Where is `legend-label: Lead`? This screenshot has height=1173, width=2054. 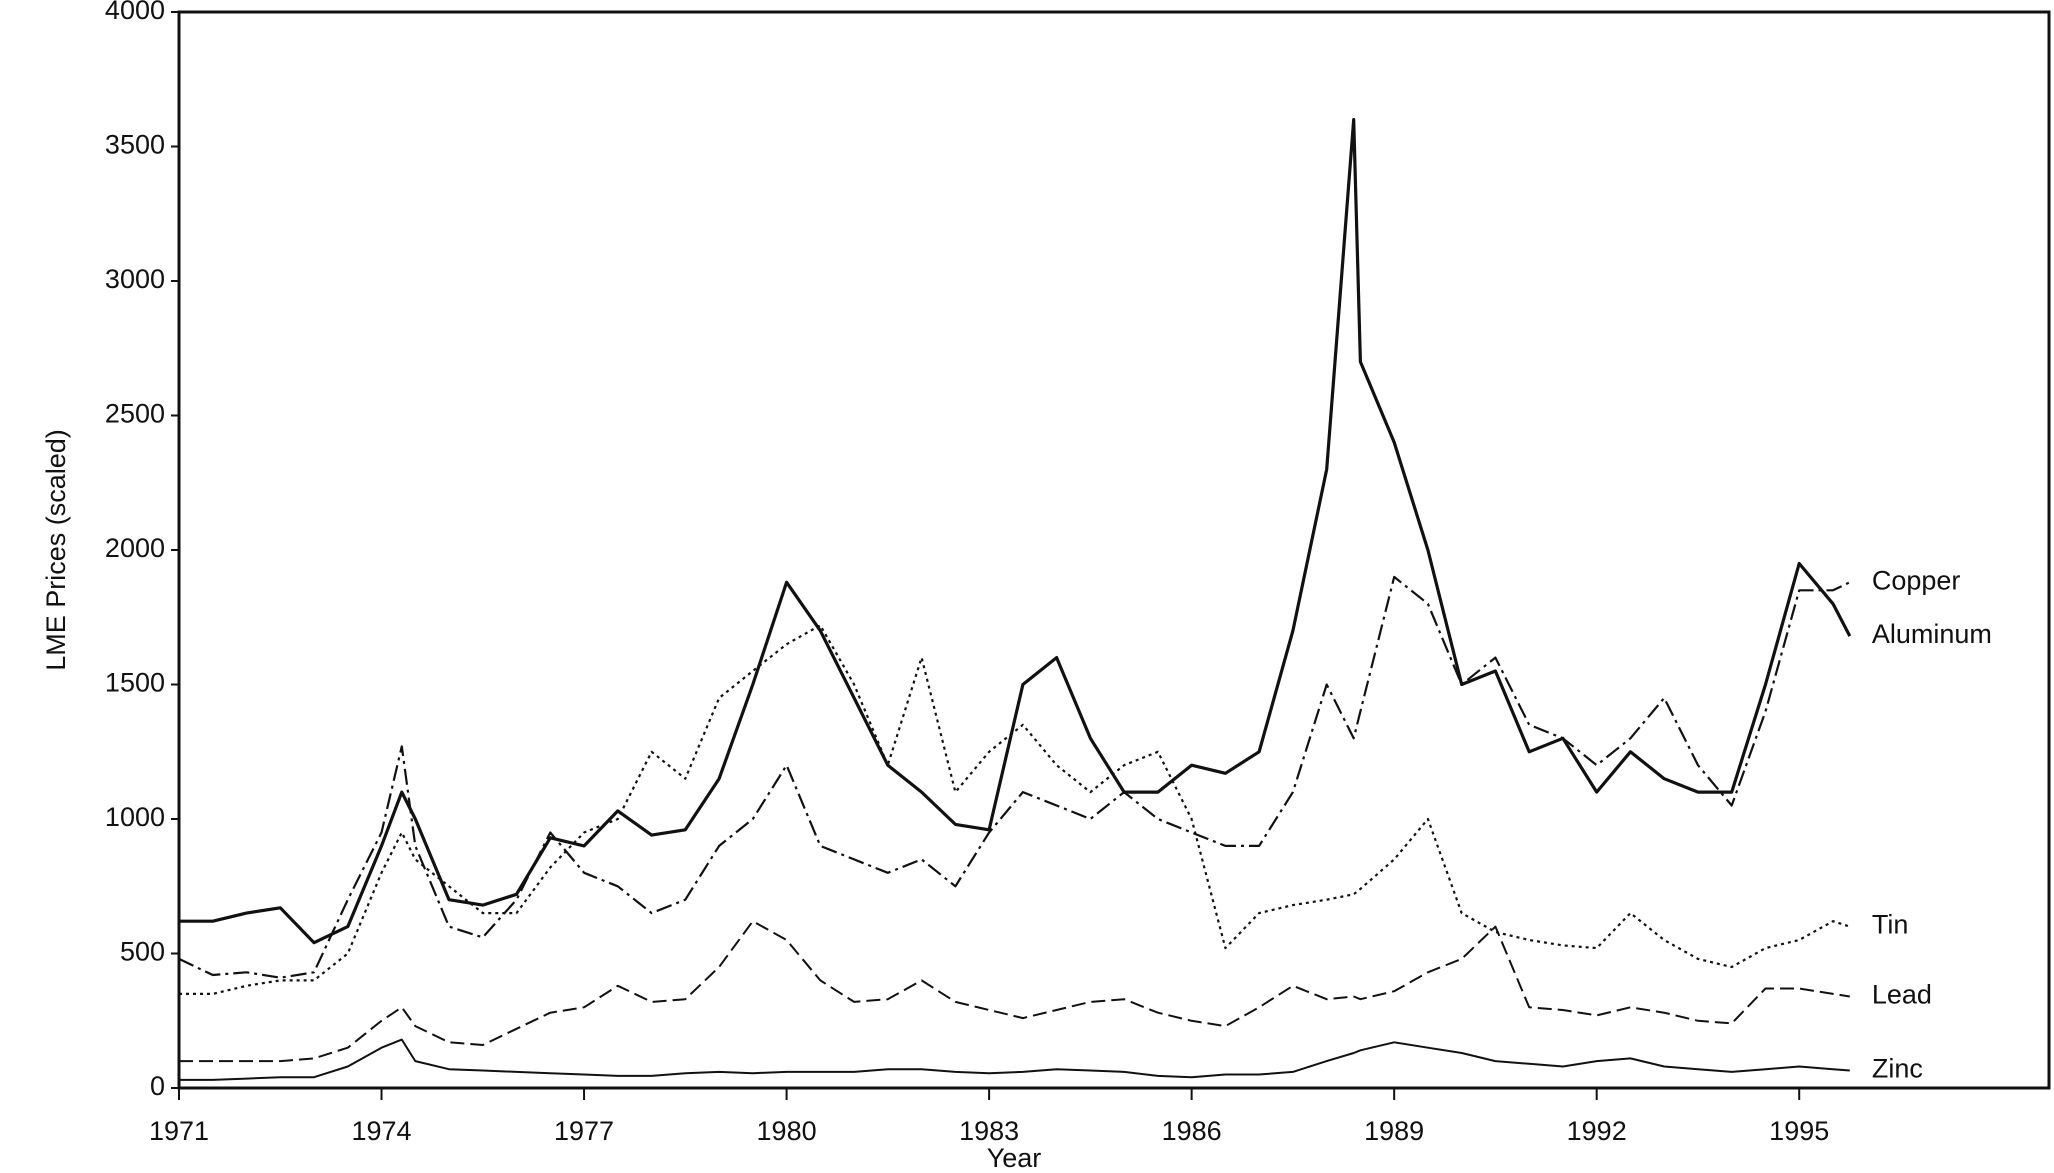 legend-label: Lead is located at coordinates (1902, 995).